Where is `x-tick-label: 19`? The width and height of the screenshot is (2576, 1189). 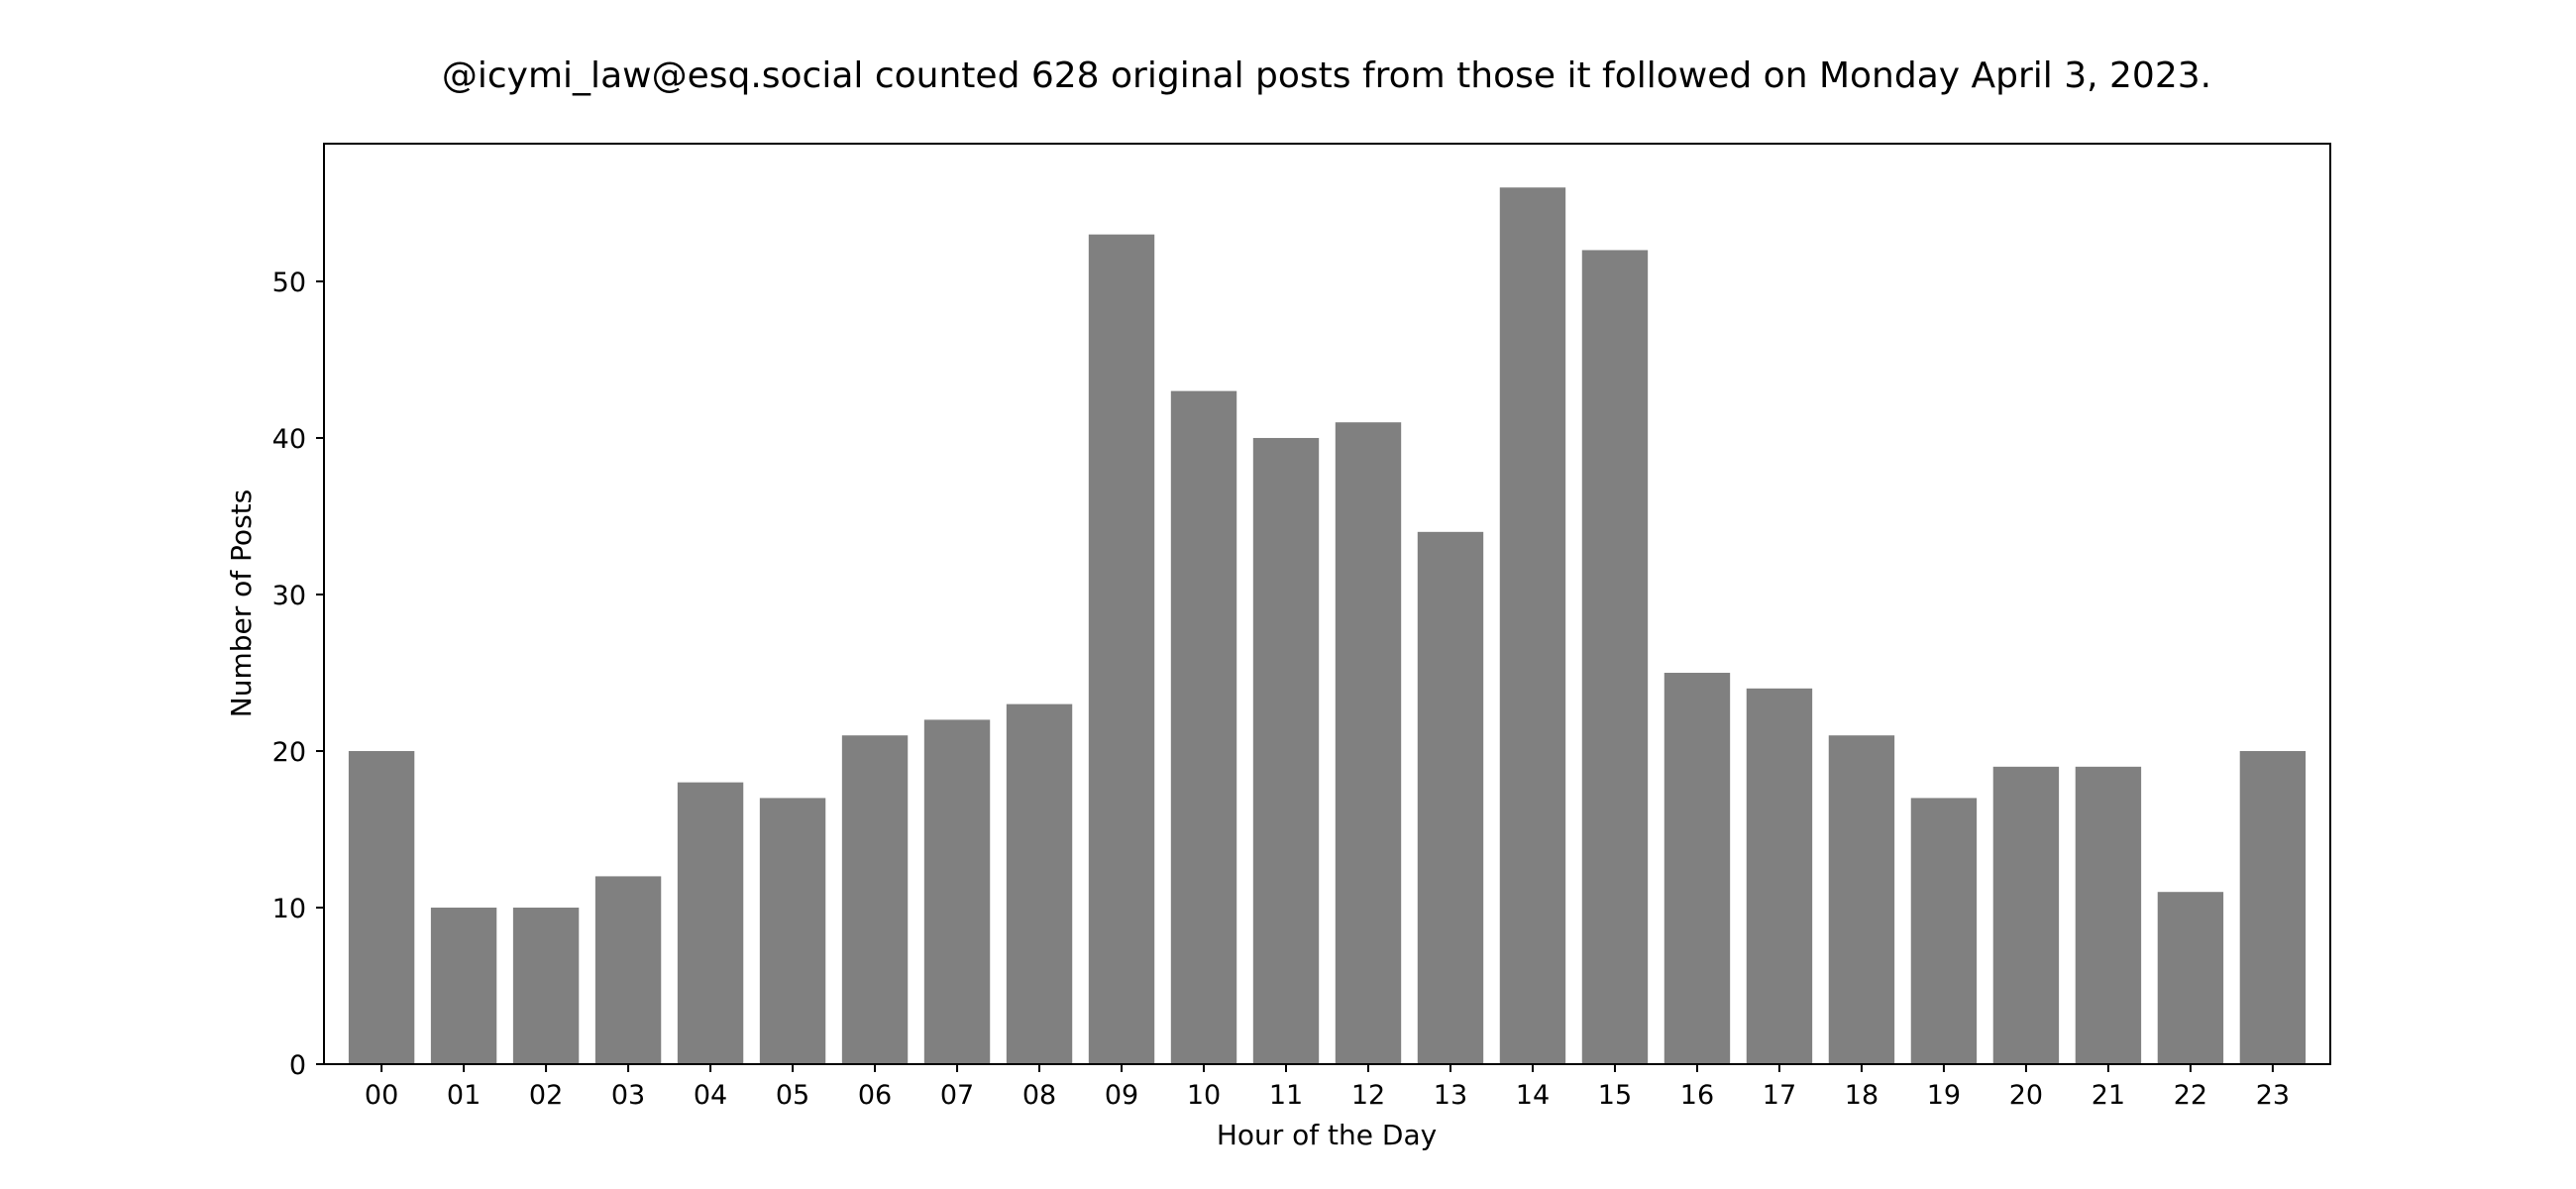 x-tick-label: 19 is located at coordinates (1944, 1095).